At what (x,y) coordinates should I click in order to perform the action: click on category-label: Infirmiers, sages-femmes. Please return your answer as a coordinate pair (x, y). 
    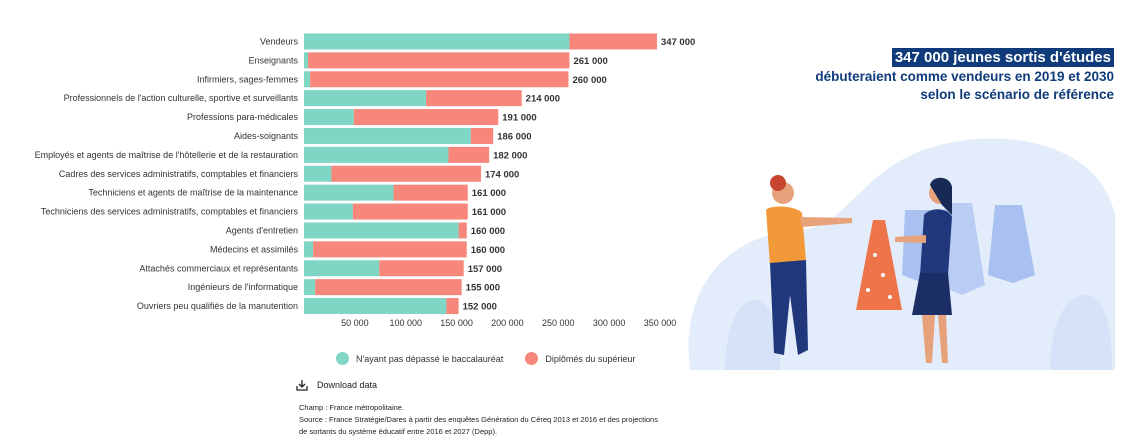
    Looking at the image, I should click on (248, 79).